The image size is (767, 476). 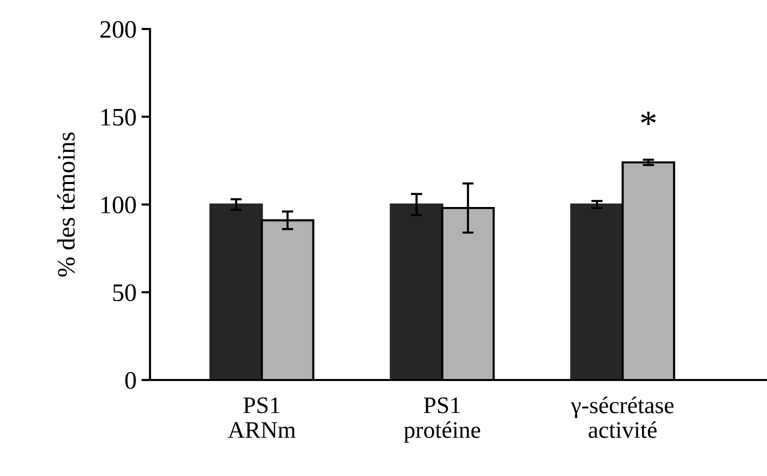 What do you see at coordinates (119, 205) in the screenshot?
I see `y-tick-label: 100` at bounding box center [119, 205].